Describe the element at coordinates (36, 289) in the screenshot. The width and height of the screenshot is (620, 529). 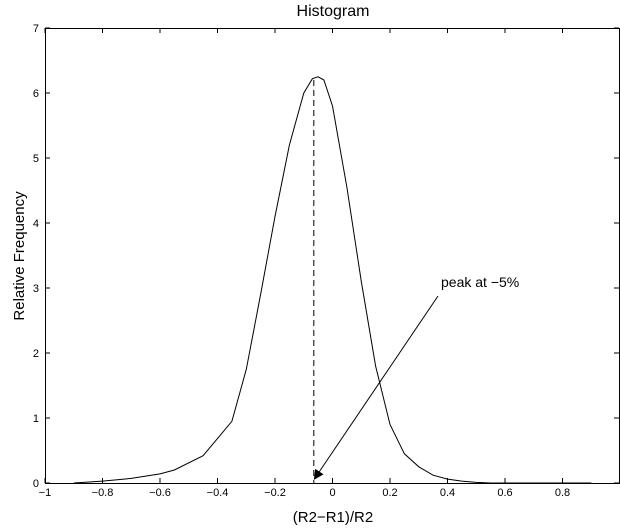
I see `y-tick-label: 3` at that location.